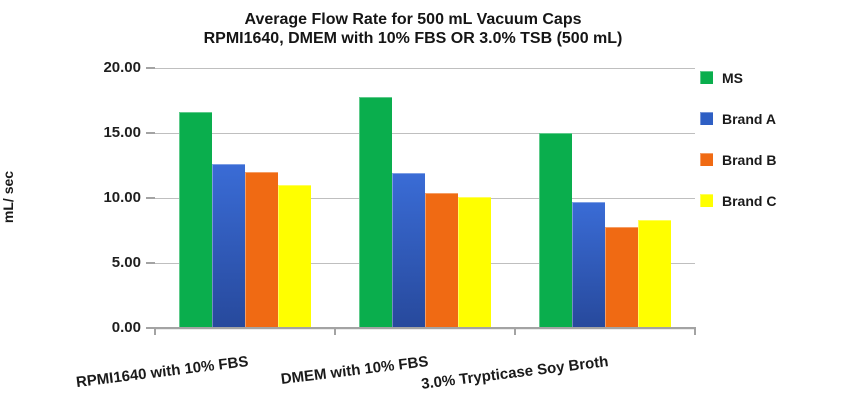 The width and height of the screenshot is (850, 418). Describe the element at coordinates (354, 371) in the screenshot. I see `x-category-label: DMEM with 10% FBS` at that location.